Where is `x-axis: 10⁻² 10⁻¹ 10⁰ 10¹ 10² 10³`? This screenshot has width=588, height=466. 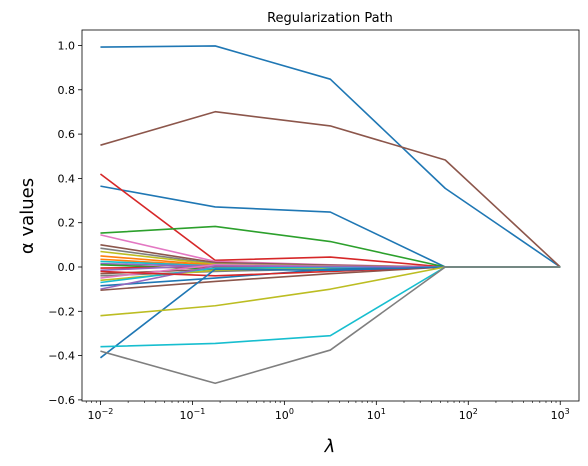
x-axis: 10⁻² 10⁻¹ 10⁰ 10¹ 10² 10³ is located at coordinates (327, 411).